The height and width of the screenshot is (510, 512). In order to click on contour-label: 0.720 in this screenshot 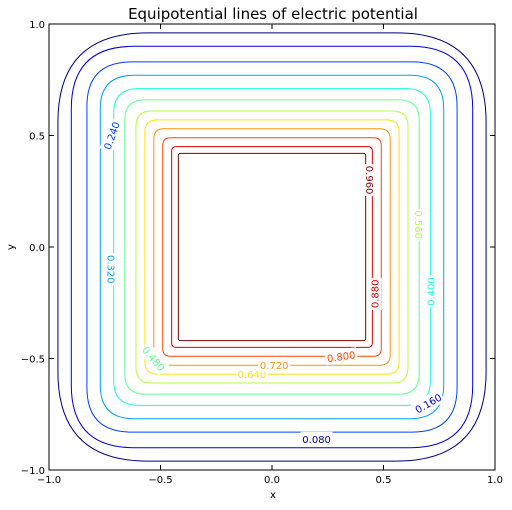, I will do `click(274, 366)`.